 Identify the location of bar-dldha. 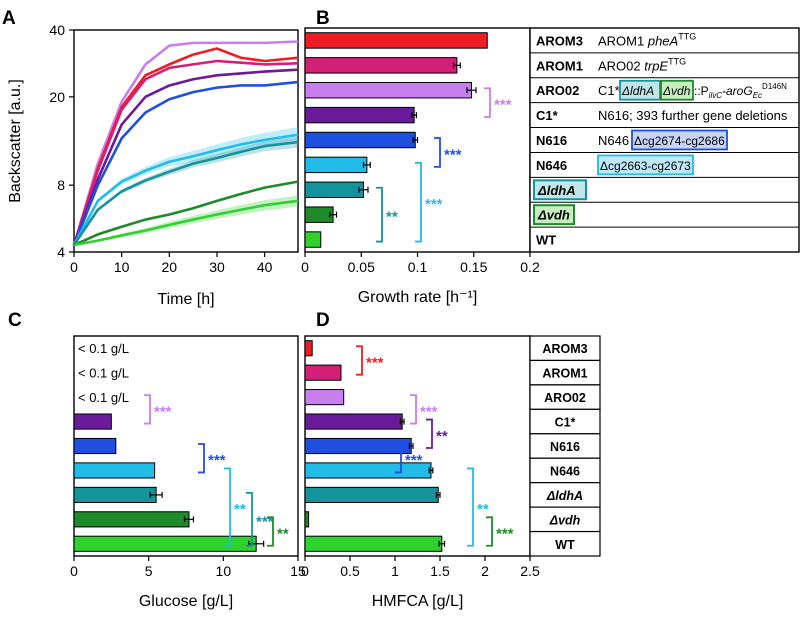
(371, 494).